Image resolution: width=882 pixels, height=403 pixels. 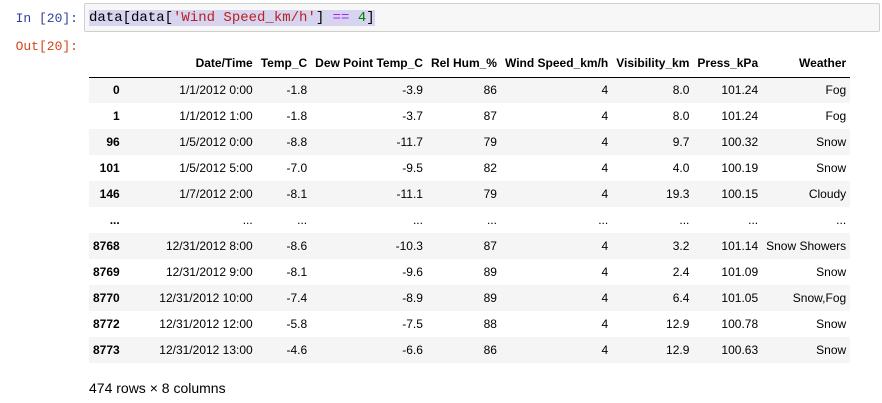 What do you see at coordinates (412, 350) in the screenshot?
I see `table-cell: -6.6` at bounding box center [412, 350].